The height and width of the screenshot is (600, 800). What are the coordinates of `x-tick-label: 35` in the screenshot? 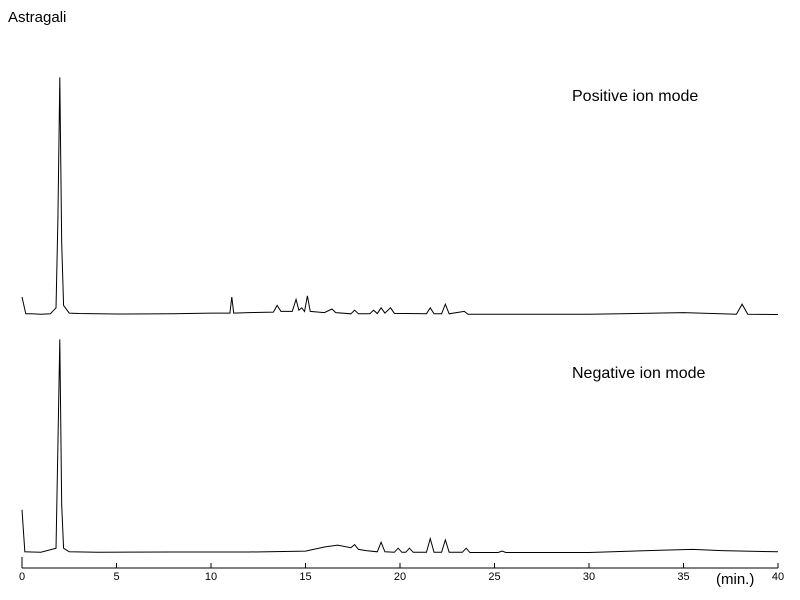 It's located at (683, 577).